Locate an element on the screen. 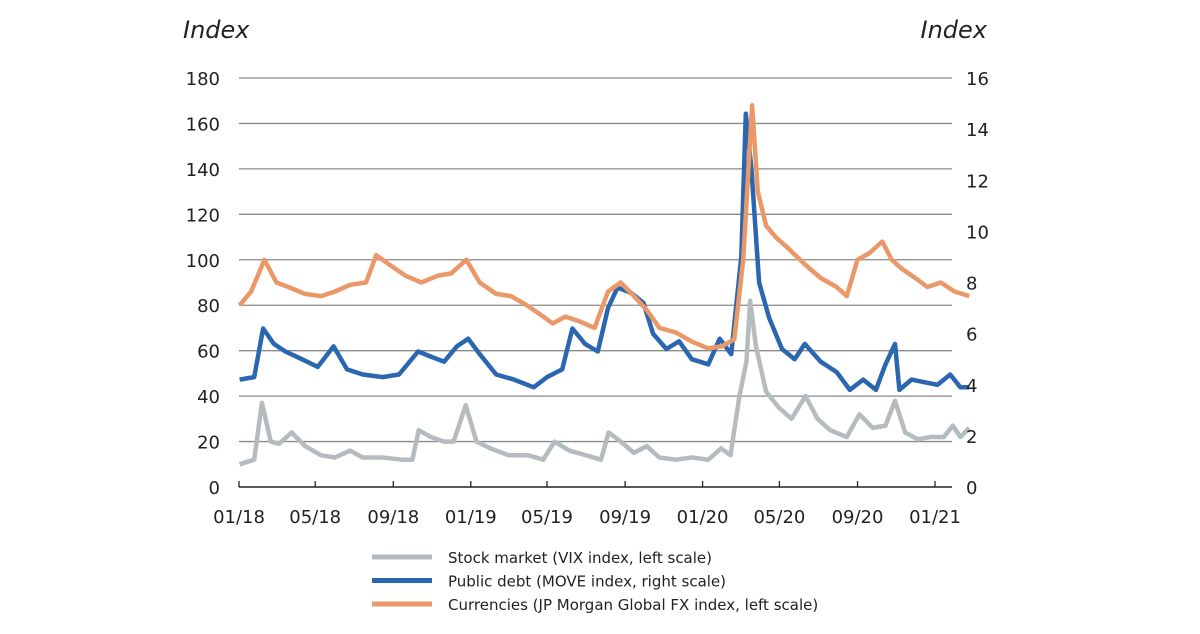 This screenshot has height=634, width=1200. right-tick-label: 8 is located at coordinates (971, 284).